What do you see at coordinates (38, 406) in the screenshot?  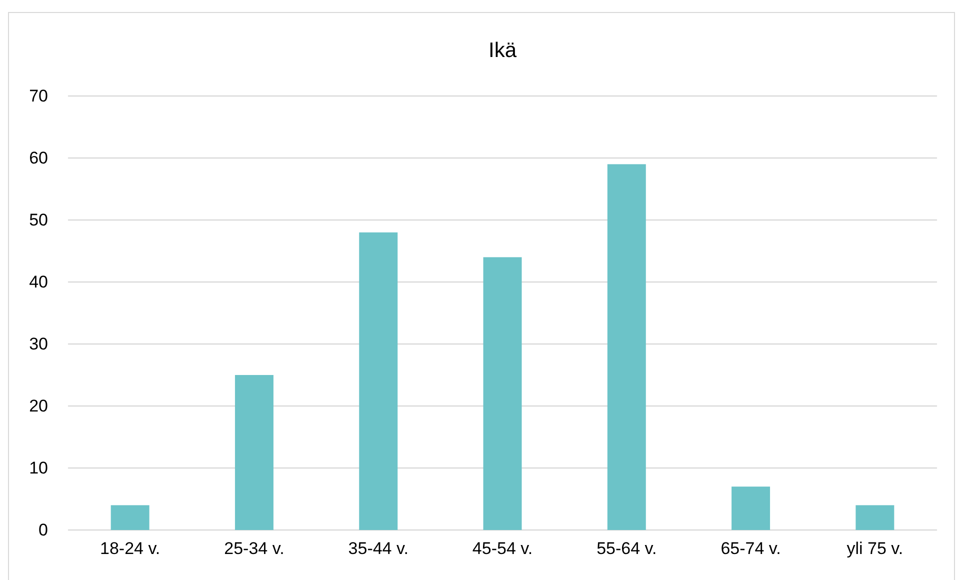 I see `y-tick-label: 20` at bounding box center [38, 406].